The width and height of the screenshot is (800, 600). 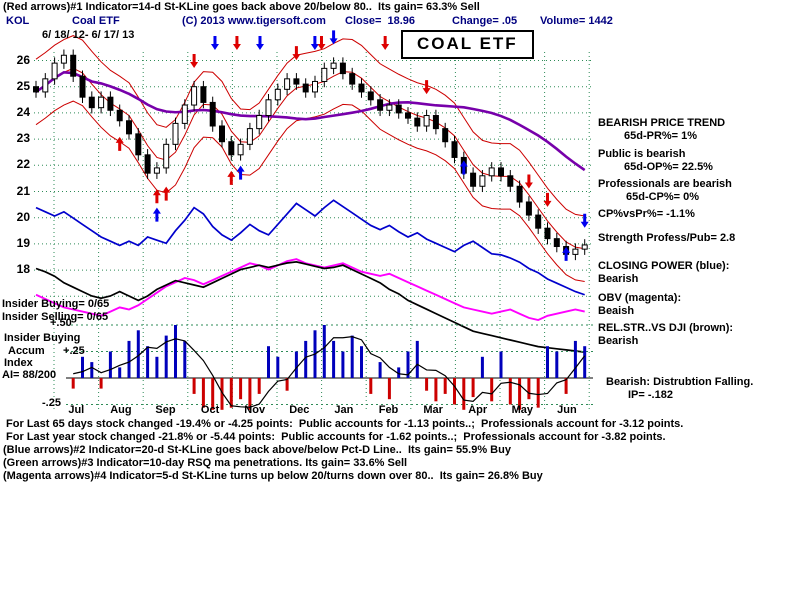 What do you see at coordinates (642, 154) in the screenshot?
I see `analysis-line: Public is bearish` at bounding box center [642, 154].